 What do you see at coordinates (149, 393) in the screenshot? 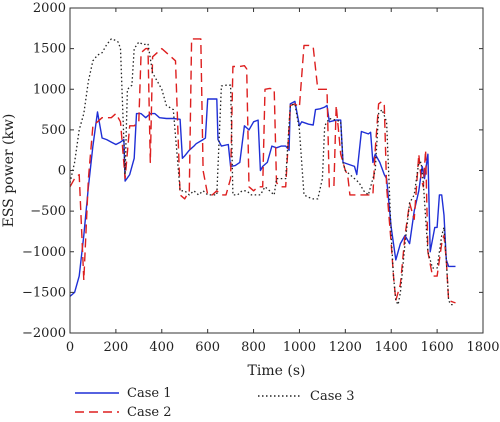
I see `legend-label-case-1: Case 1` at bounding box center [149, 393].